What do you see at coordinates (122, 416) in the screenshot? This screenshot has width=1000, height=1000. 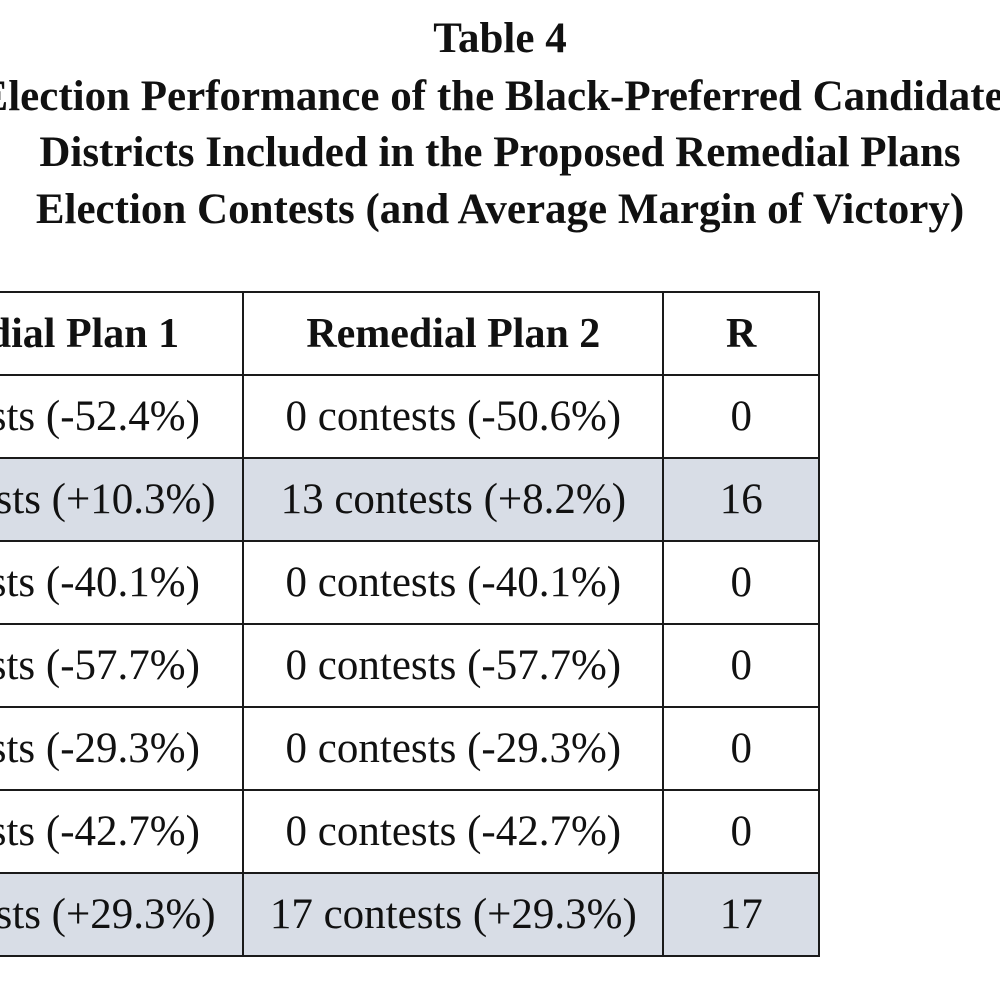 I see `table-cell: 0 contests (-52.4%)` at bounding box center [122, 416].